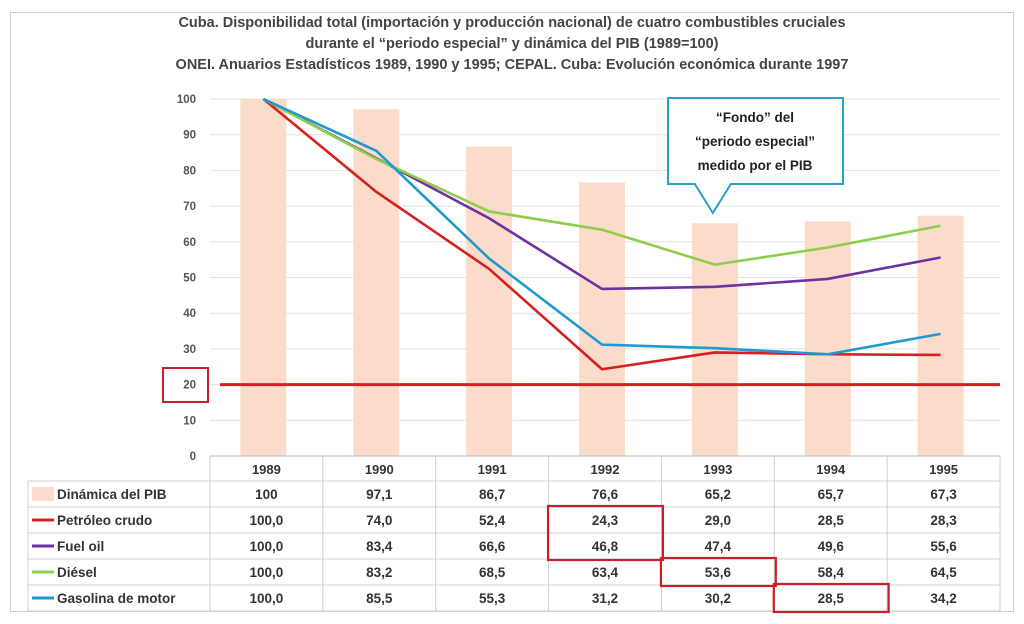 This screenshot has width=1024, height=624. I want to click on table-cell: 58,4, so click(831, 572).